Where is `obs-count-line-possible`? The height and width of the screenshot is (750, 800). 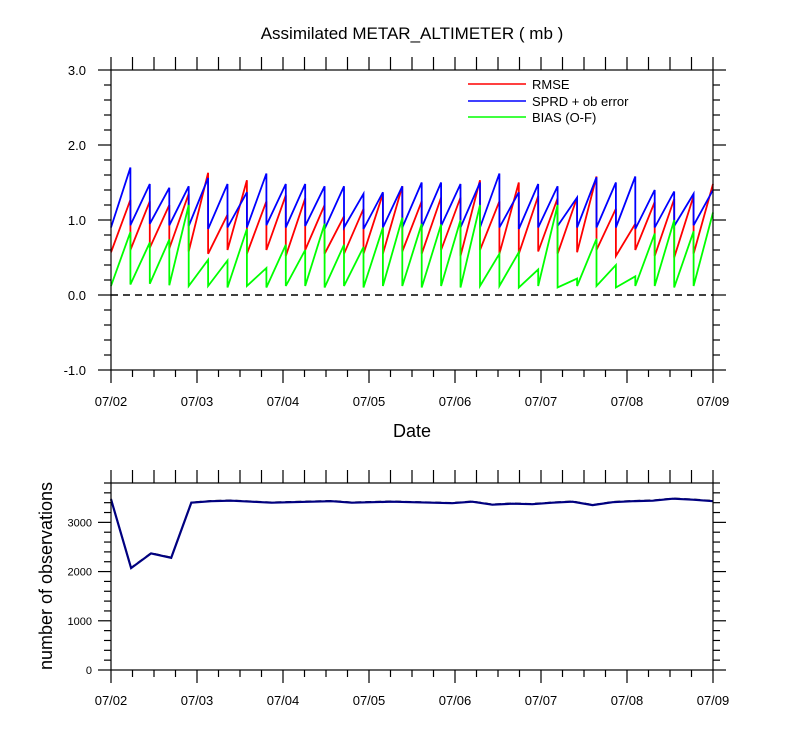
obs-count-line-possible is located at coordinates (412, 533).